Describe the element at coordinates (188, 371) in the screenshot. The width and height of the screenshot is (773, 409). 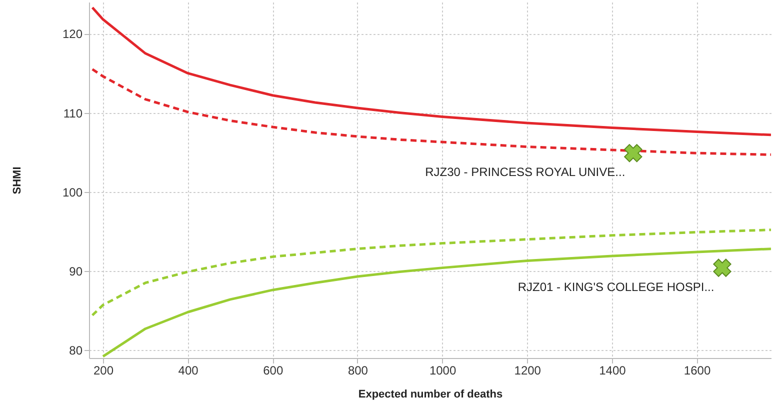
I see `x-tick-label: 400` at that location.